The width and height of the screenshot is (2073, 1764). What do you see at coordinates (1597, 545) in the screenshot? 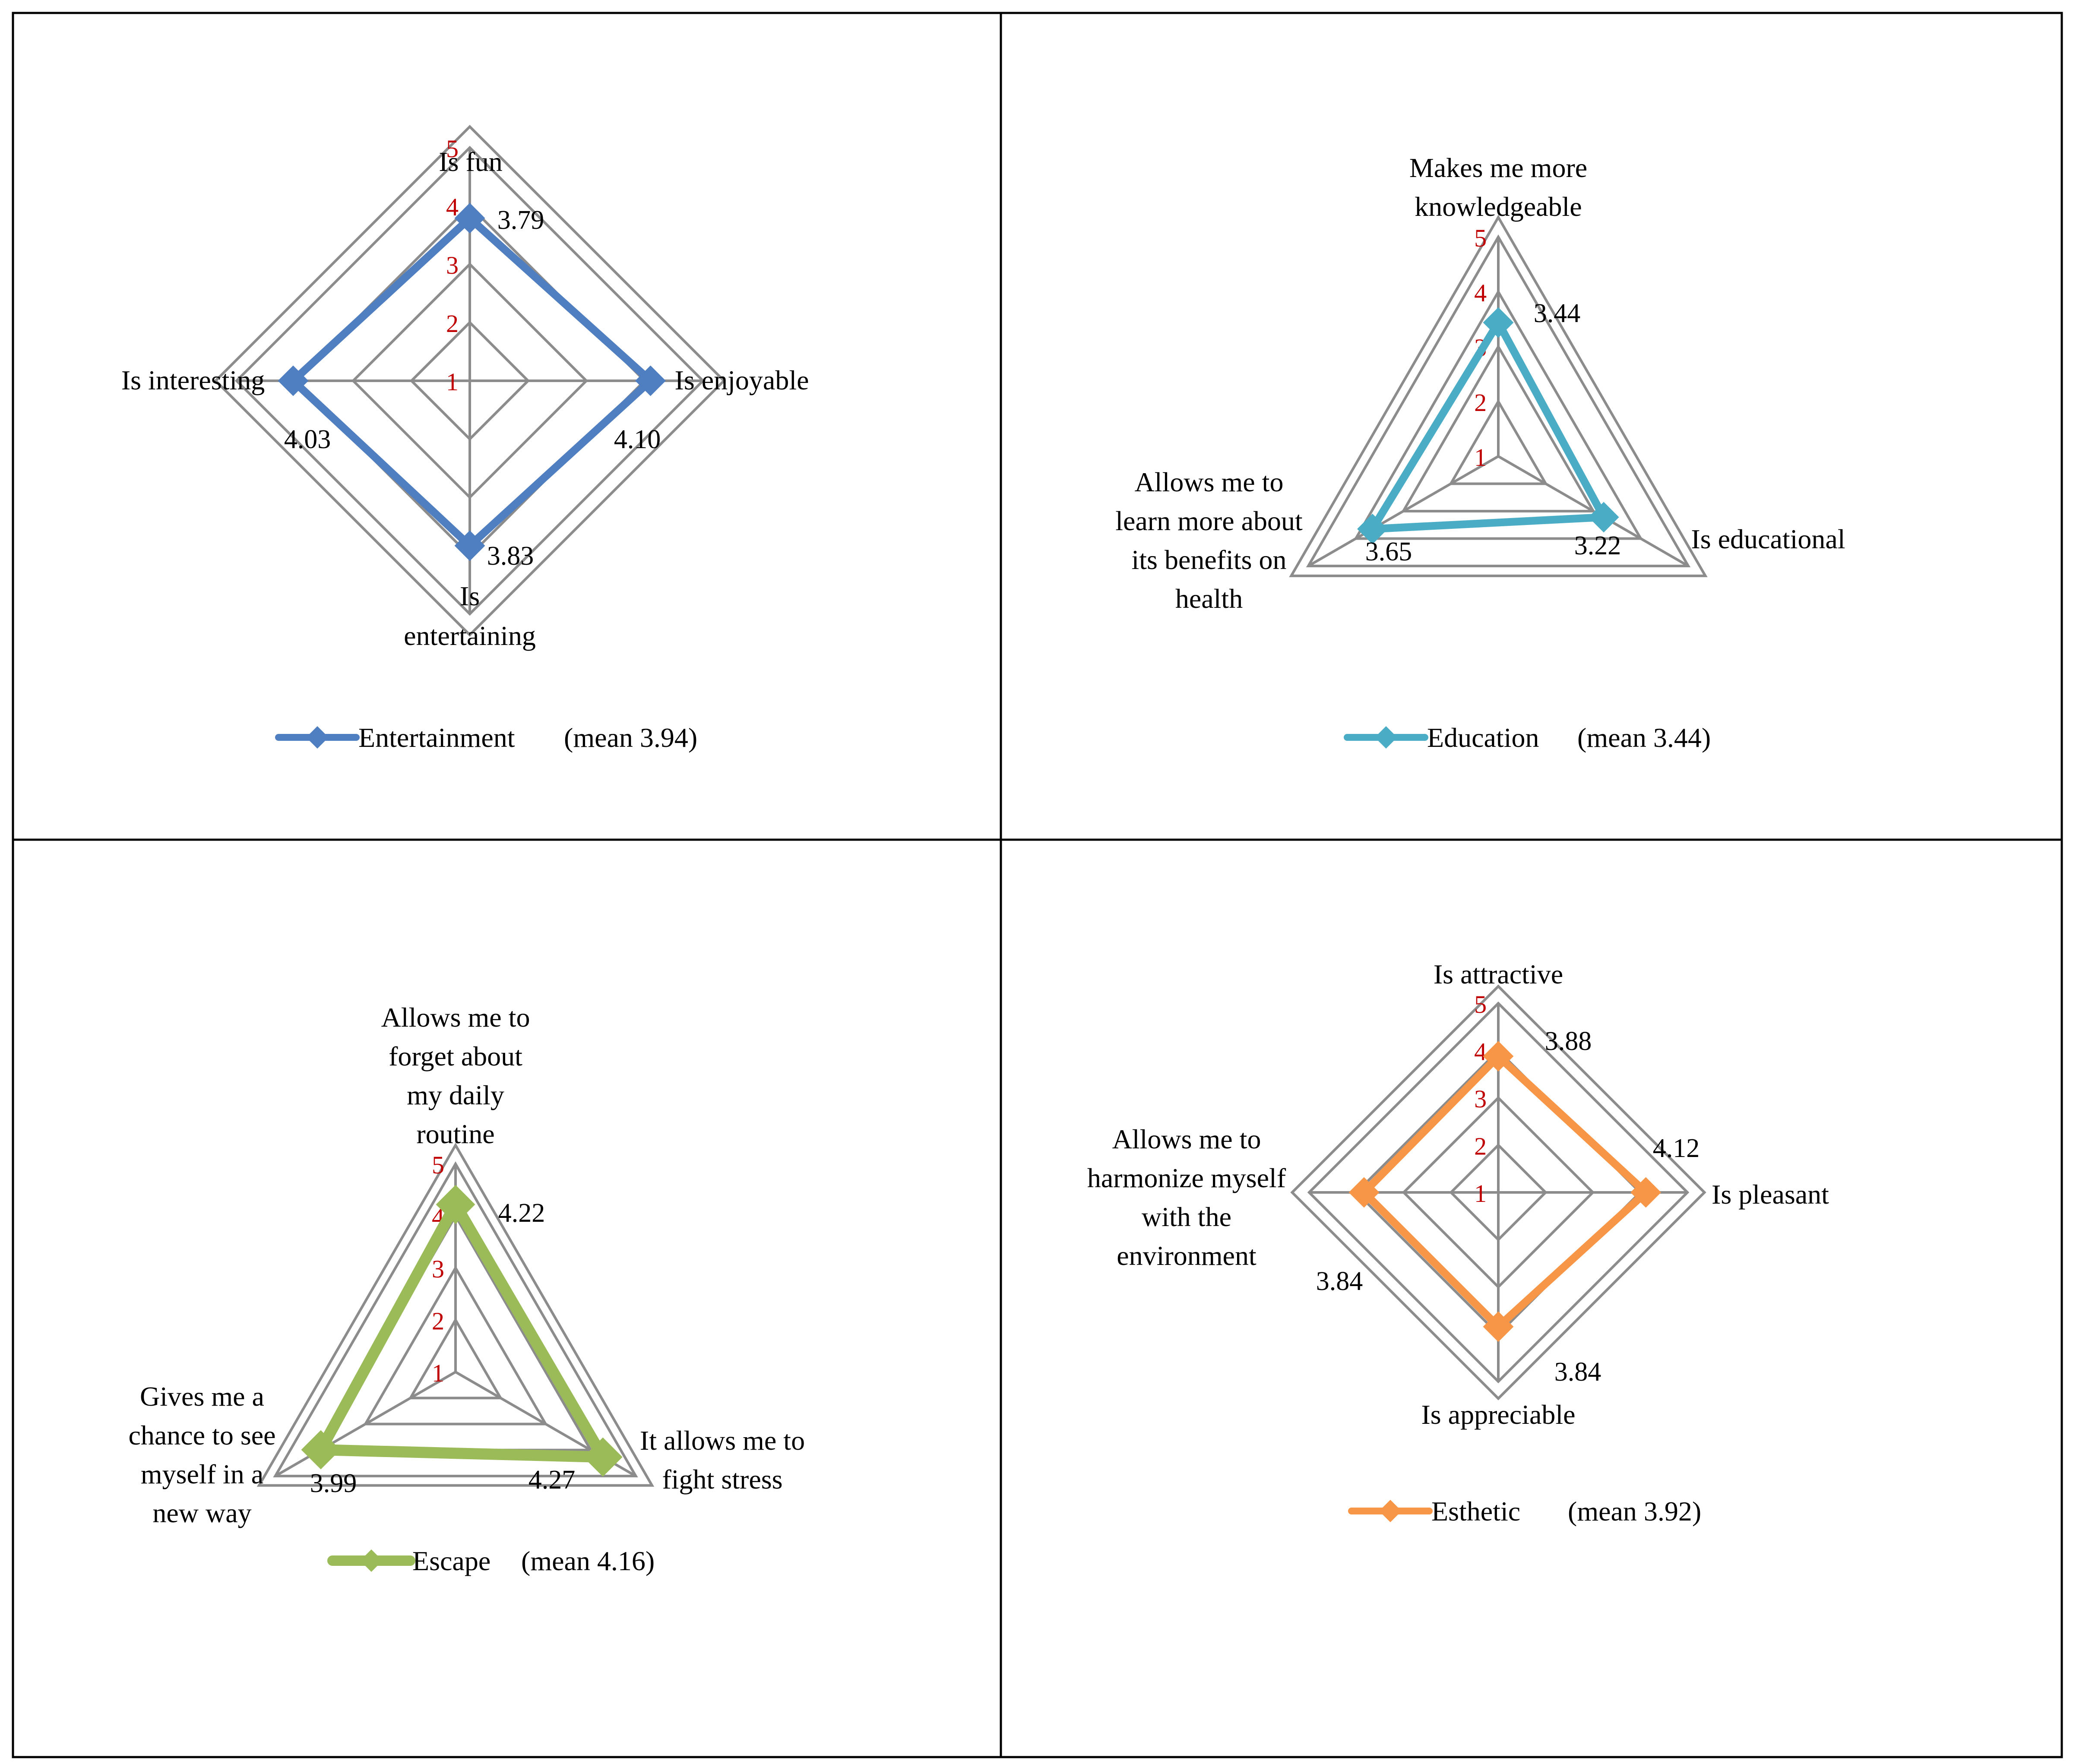
I see `value-label: 3.22` at bounding box center [1597, 545].